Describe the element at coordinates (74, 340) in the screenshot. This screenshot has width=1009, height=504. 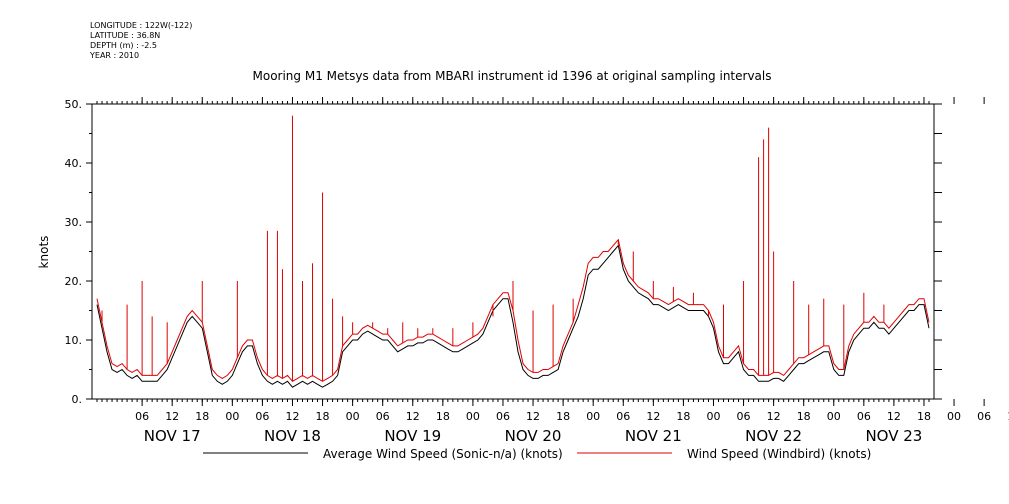
I see `y-tick-label: 10.` at that location.